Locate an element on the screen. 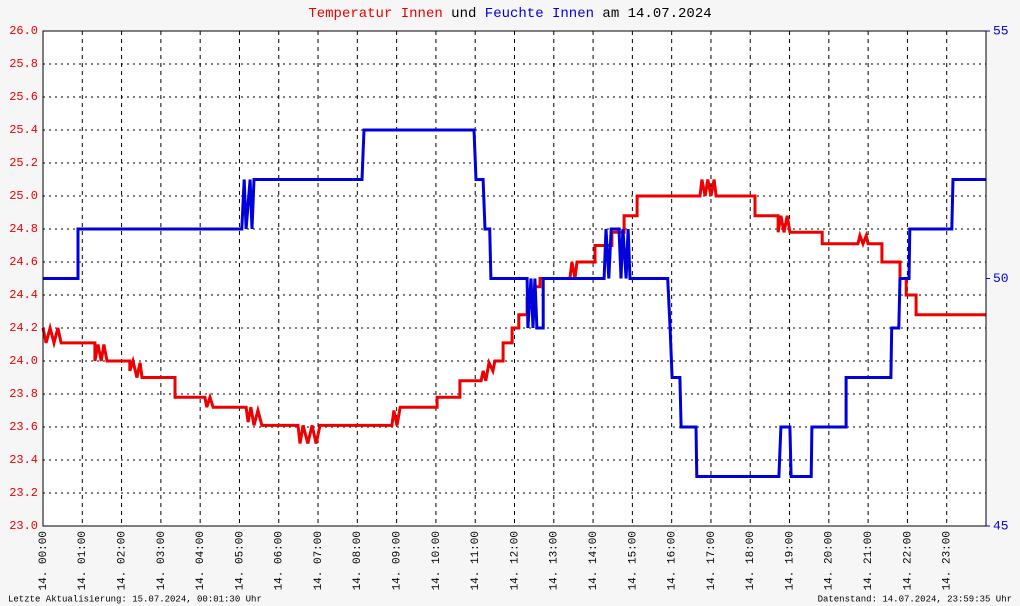 This screenshot has height=606, width=1020. y-tick-label: 24.2 is located at coordinates (23, 328).